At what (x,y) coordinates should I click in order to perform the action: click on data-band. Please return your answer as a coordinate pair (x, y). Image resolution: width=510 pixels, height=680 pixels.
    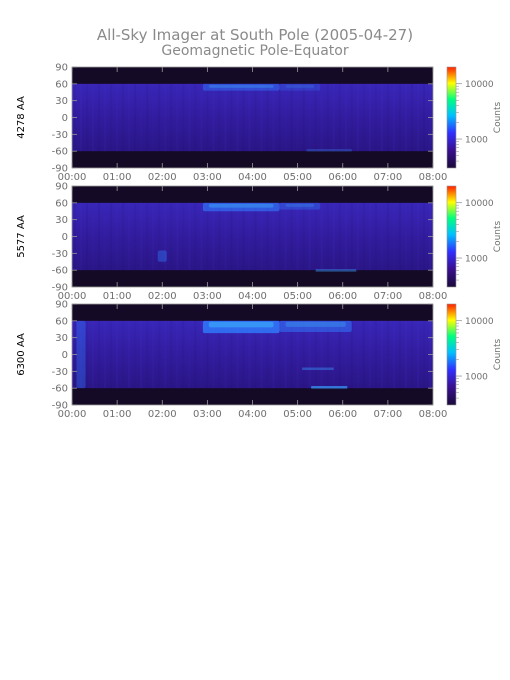
    Looking at the image, I should click on (252, 236).